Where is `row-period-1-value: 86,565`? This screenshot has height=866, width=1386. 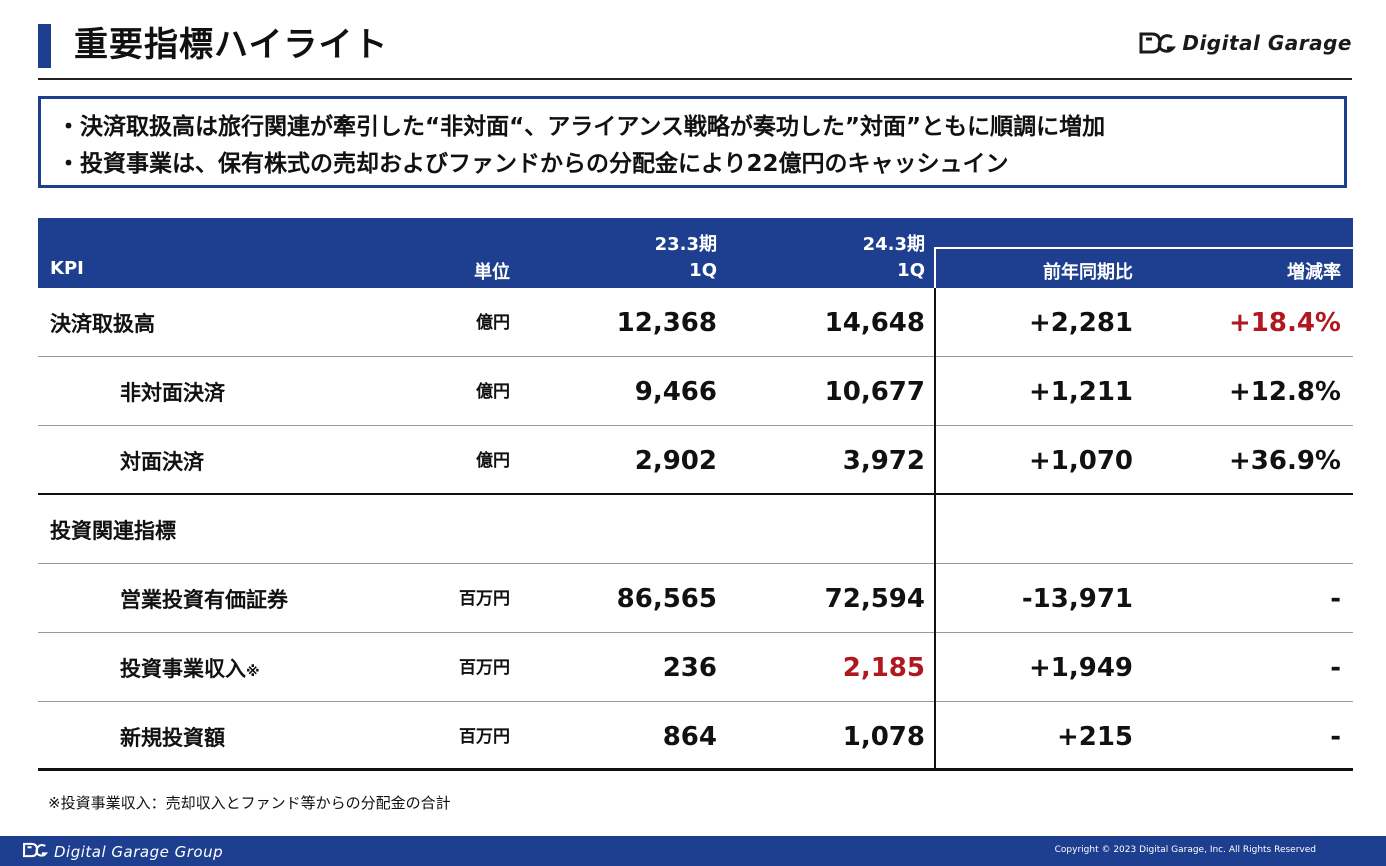
row-period-1-value: 86,565 is located at coordinates (666, 599).